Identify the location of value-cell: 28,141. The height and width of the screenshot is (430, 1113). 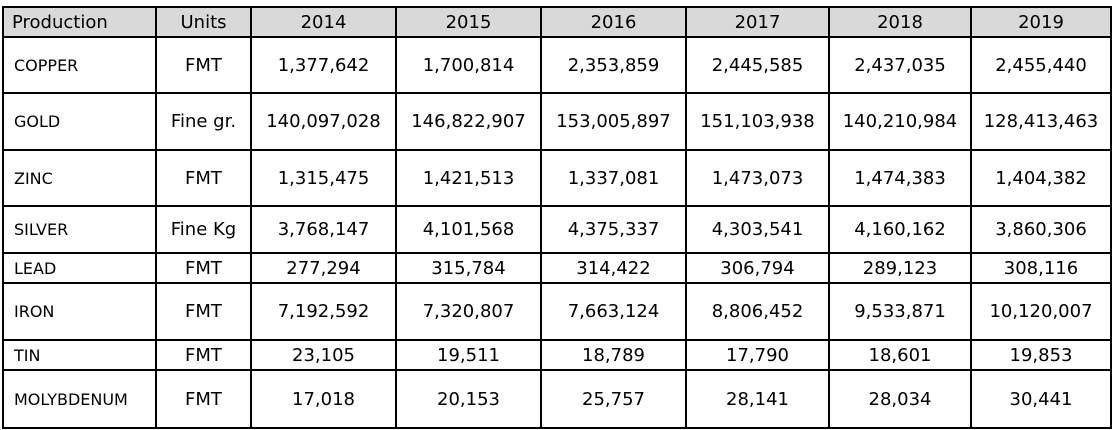
(757, 399).